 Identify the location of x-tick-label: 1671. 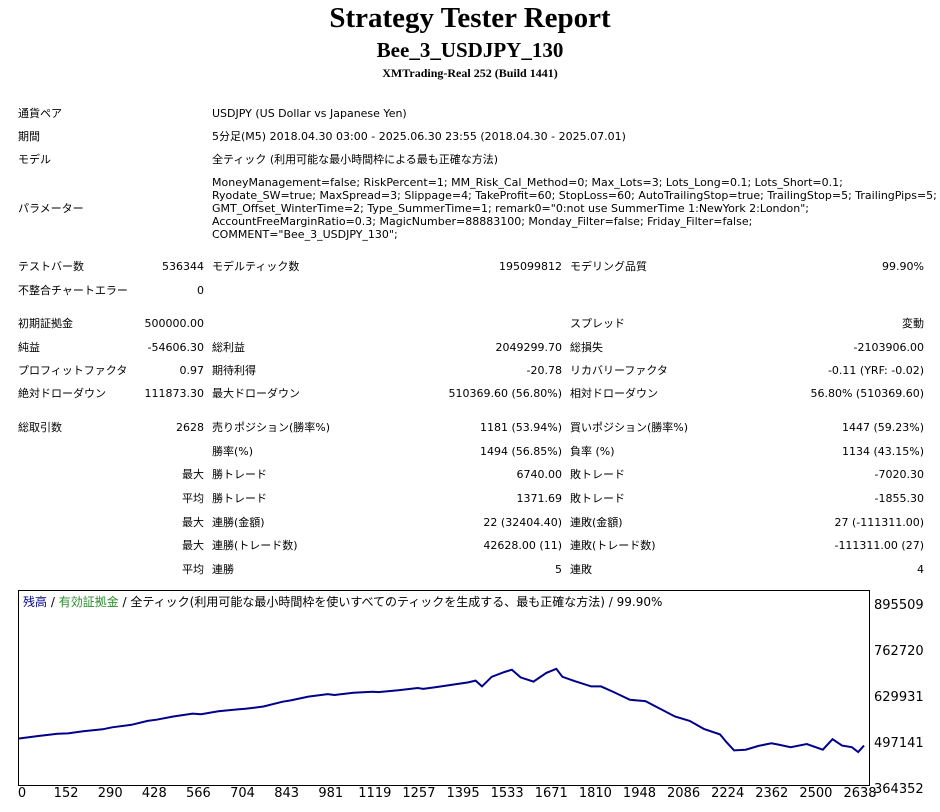
(551, 793).